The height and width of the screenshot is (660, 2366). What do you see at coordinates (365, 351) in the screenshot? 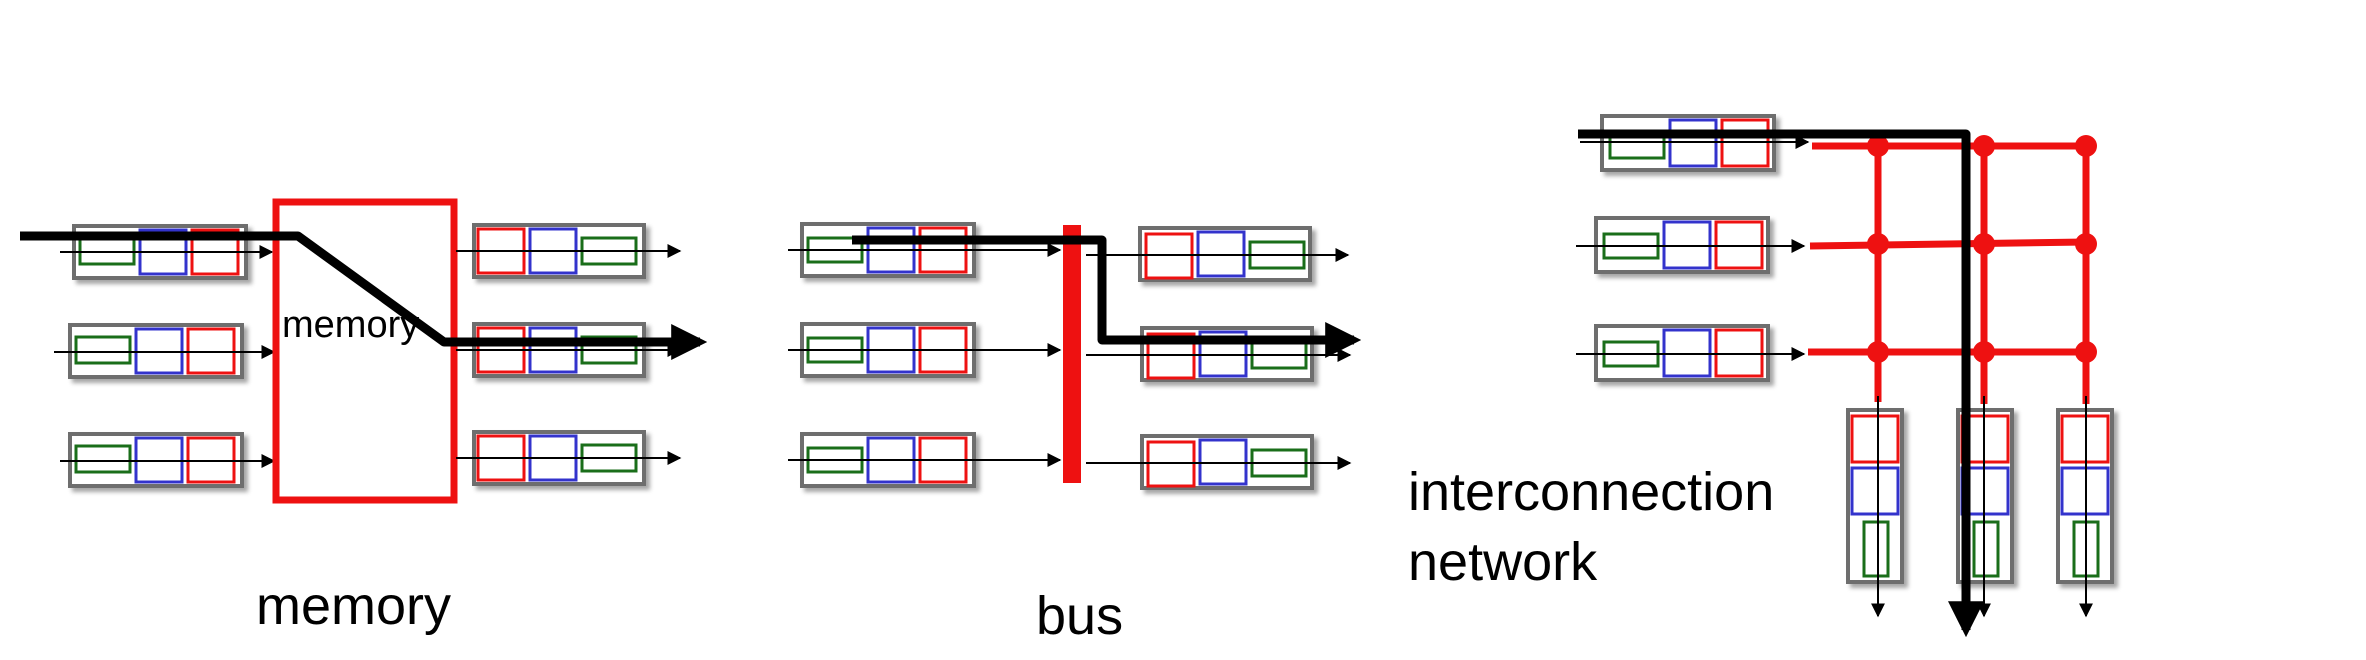
I see `memory-box` at bounding box center [365, 351].